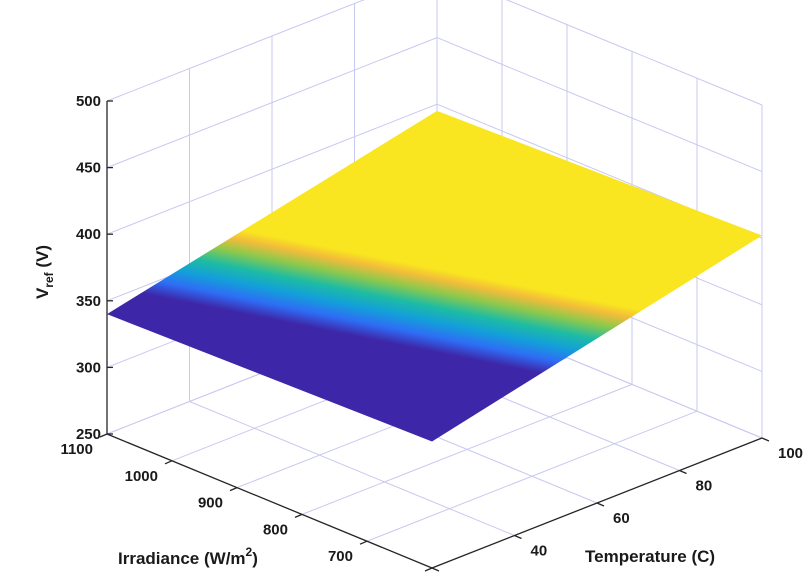  I want to click on x-tick-label: 700, so click(340, 556).